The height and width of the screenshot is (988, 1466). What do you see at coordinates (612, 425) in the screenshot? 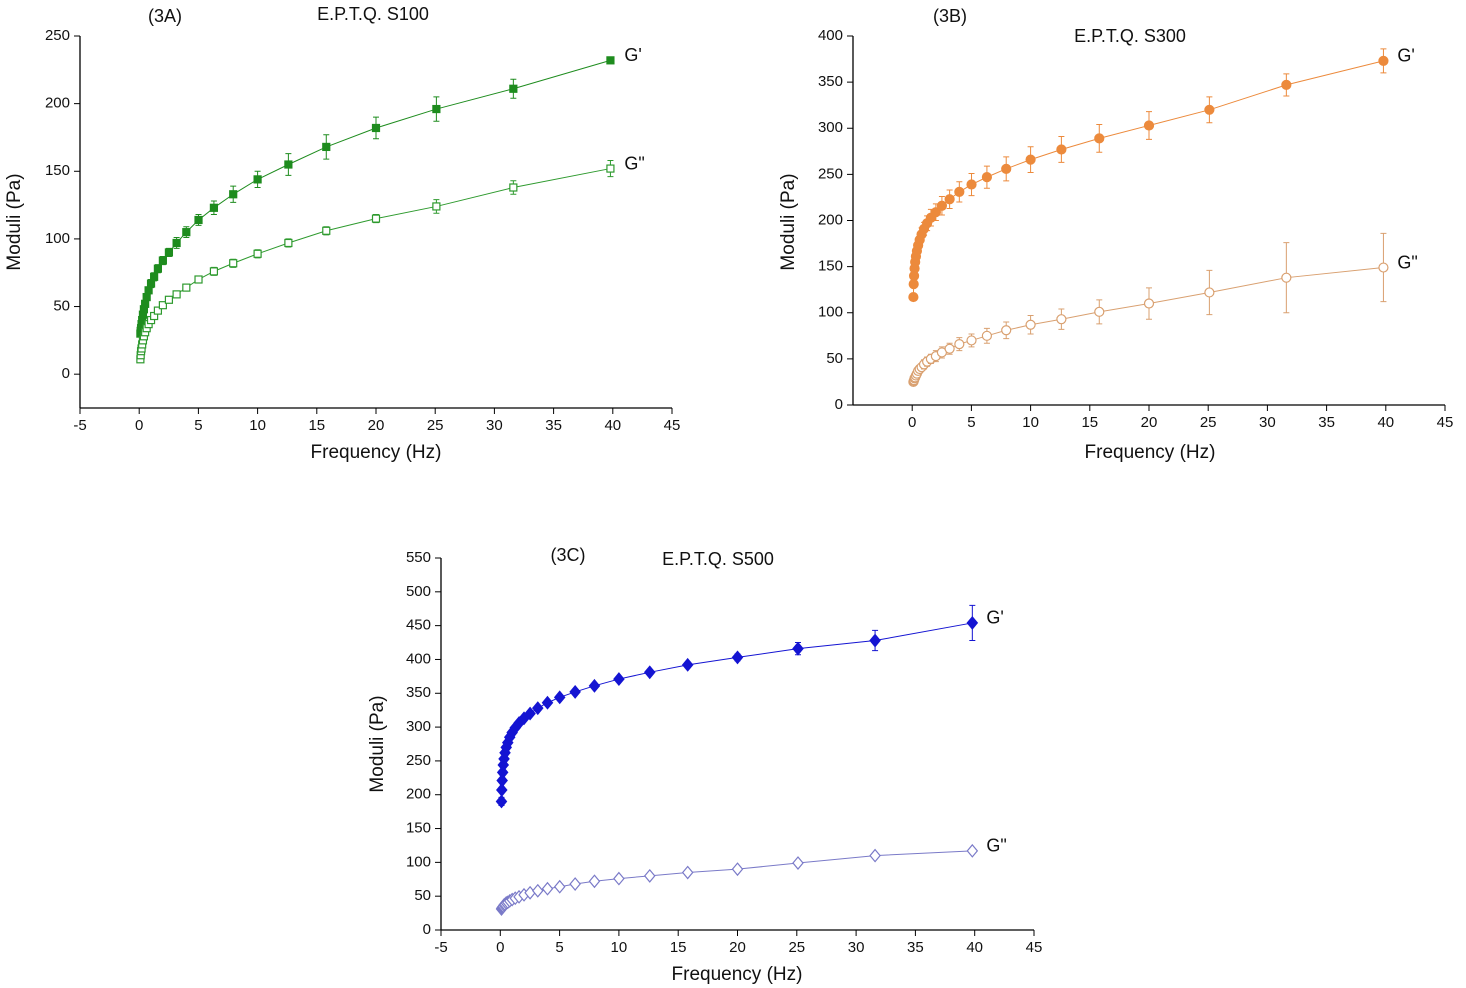
I see `x-tick-label: 40` at bounding box center [612, 425].